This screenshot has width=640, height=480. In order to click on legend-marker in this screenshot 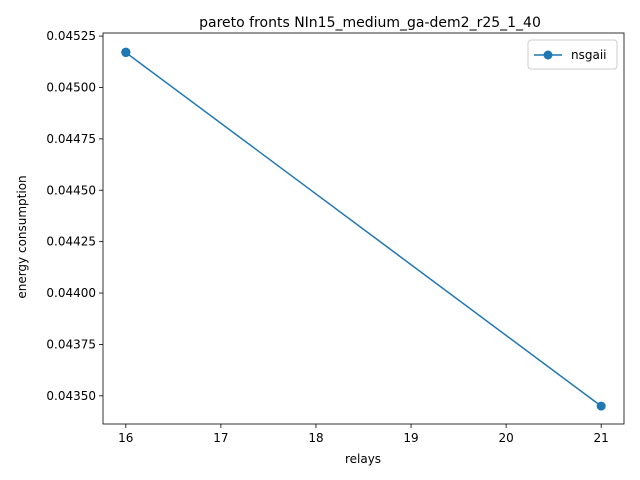, I will do `click(548, 55)`.